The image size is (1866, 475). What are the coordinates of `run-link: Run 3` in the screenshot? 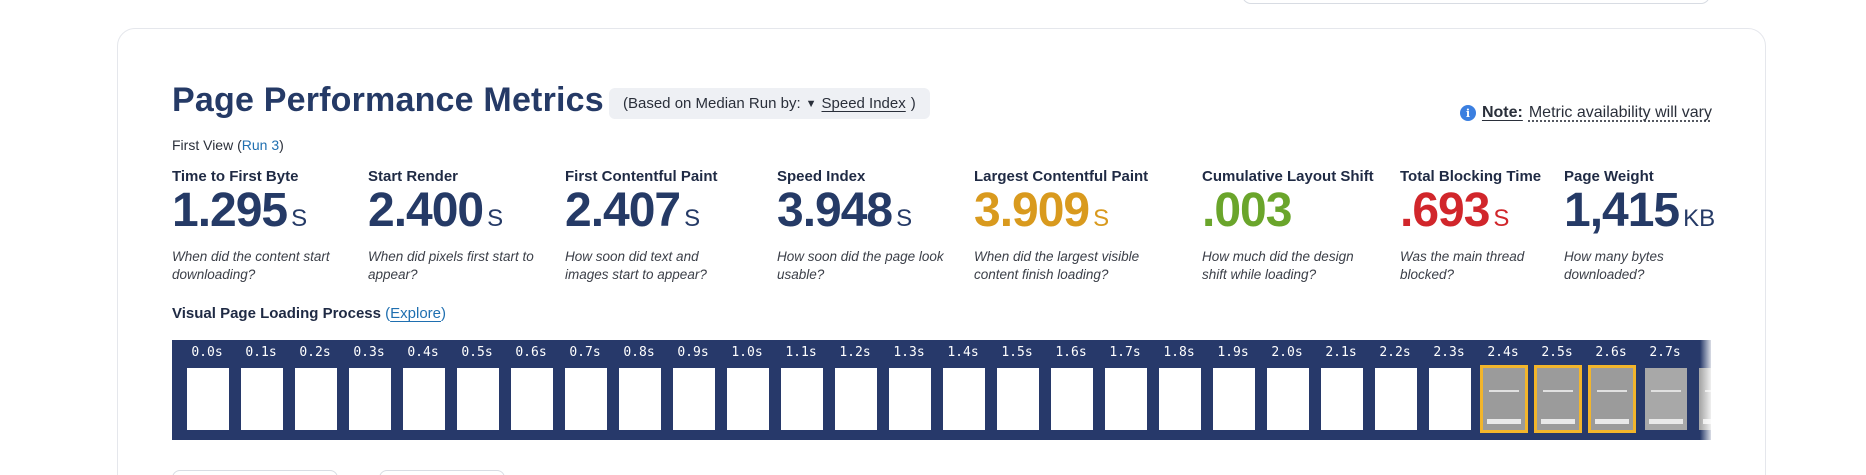 It's located at (260, 145).